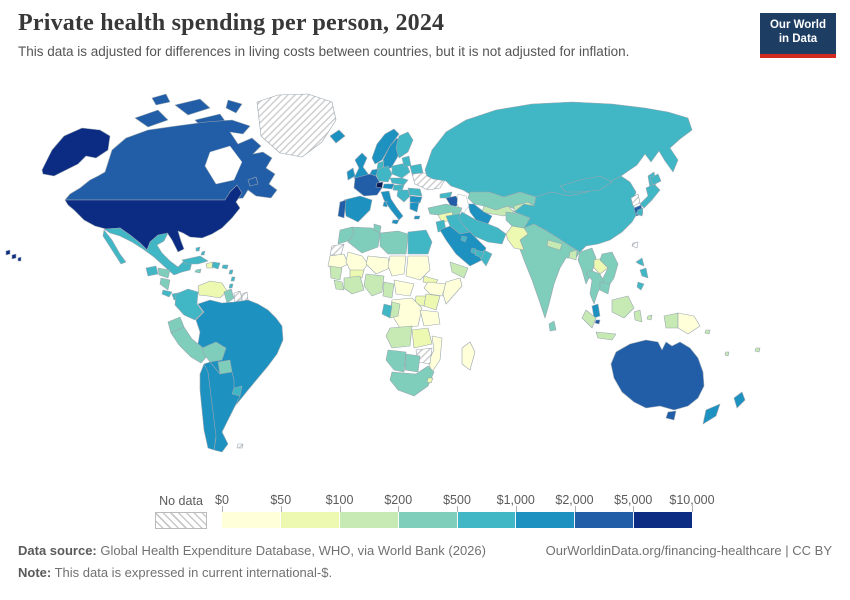 The width and height of the screenshot is (850, 600). Describe the element at coordinates (430, 380) in the screenshot. I see `country-eswatini` at that location.